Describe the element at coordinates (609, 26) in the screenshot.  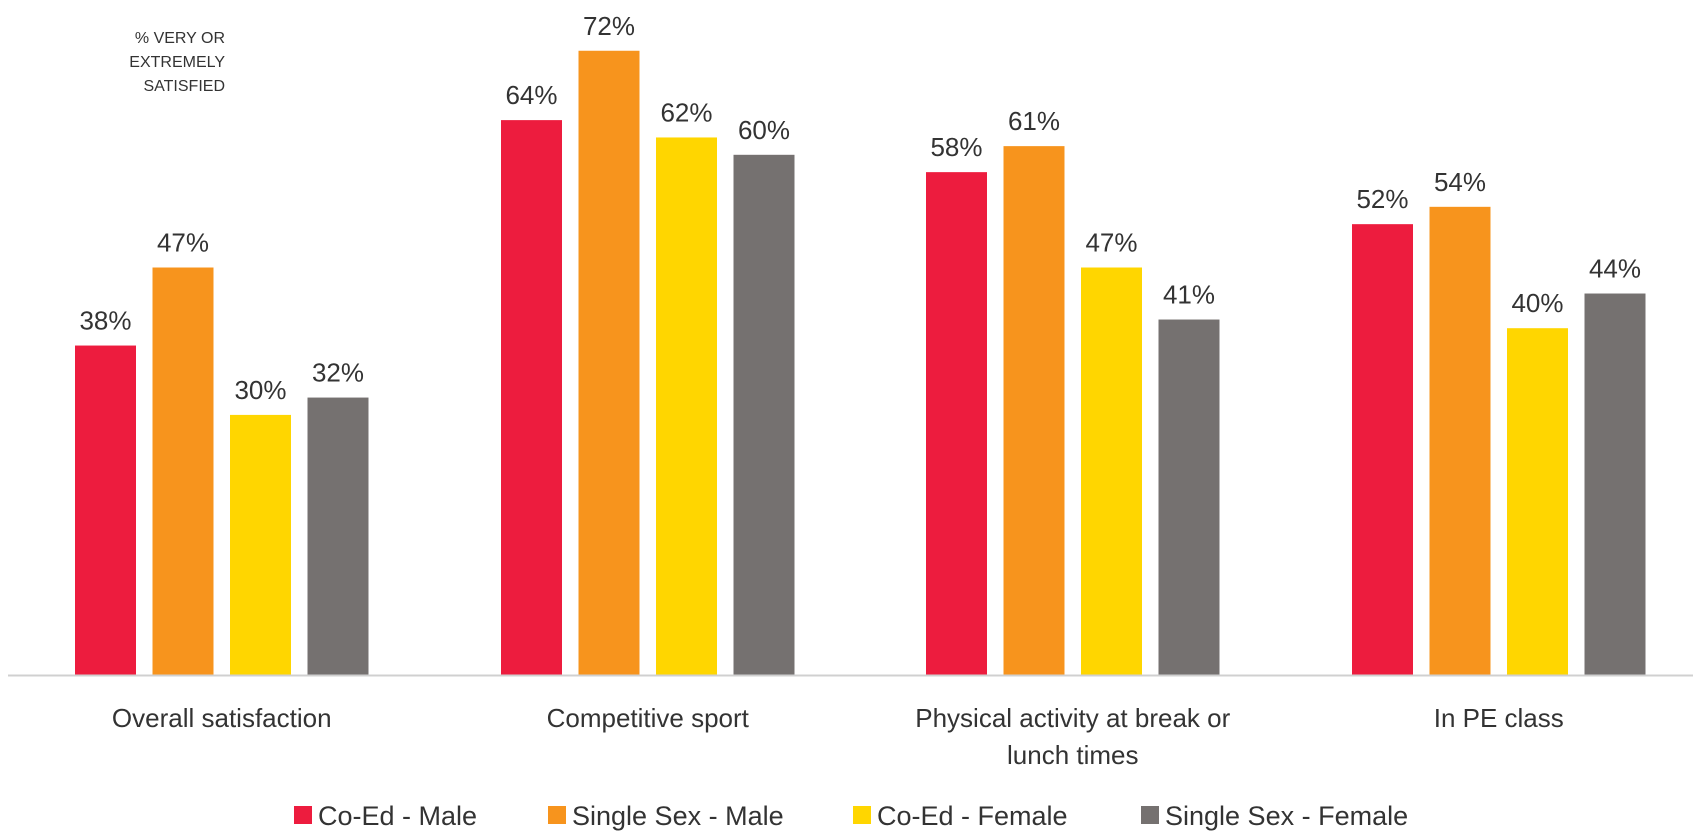
I see `data-label: 72%` at that location.